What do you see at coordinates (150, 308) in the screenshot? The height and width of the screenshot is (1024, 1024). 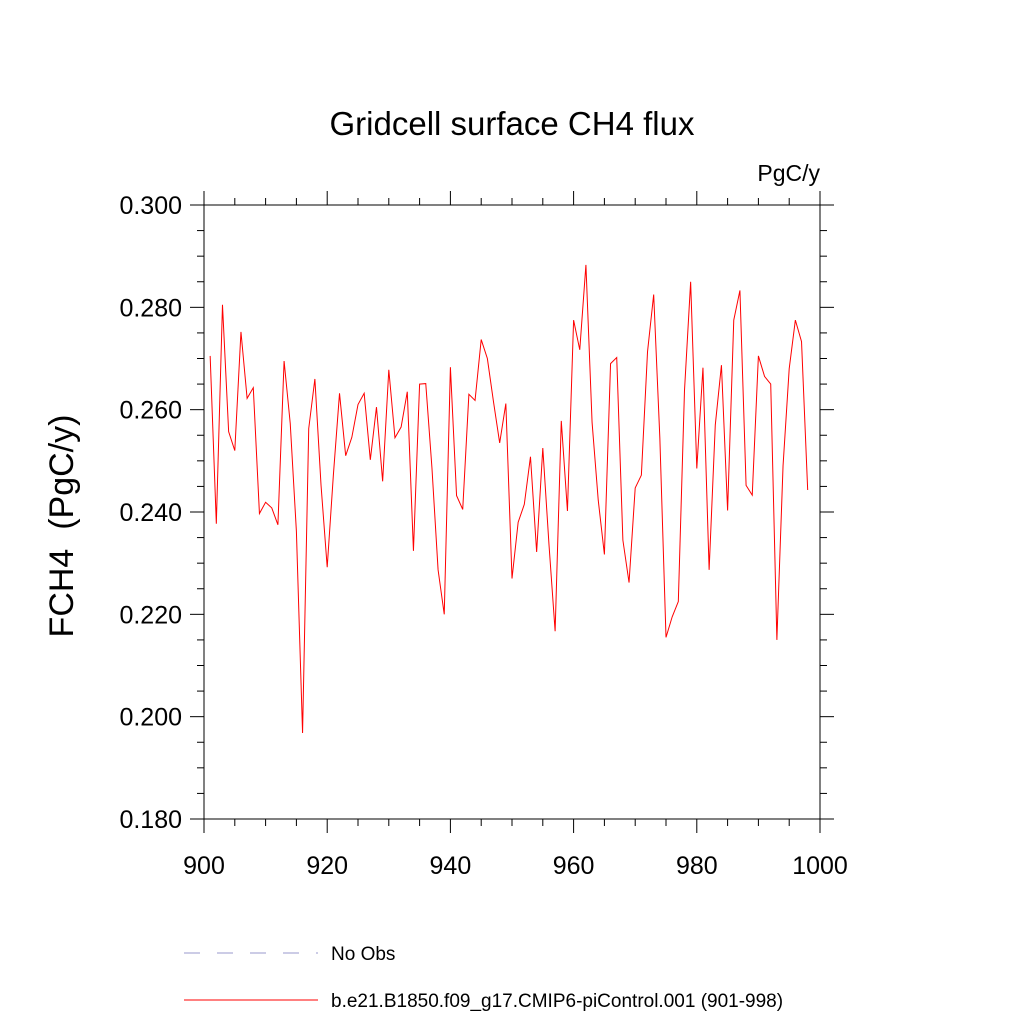 I see `y-tick-label: 0.280` at bounding box center [150, 308].